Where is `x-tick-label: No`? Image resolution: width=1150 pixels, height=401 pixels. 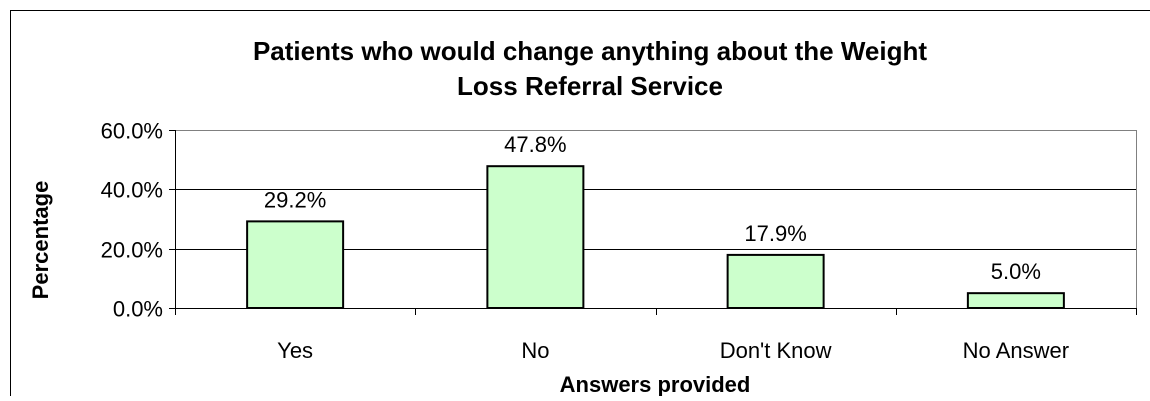
x-tick-label: No is located at coordinates (535, 350).